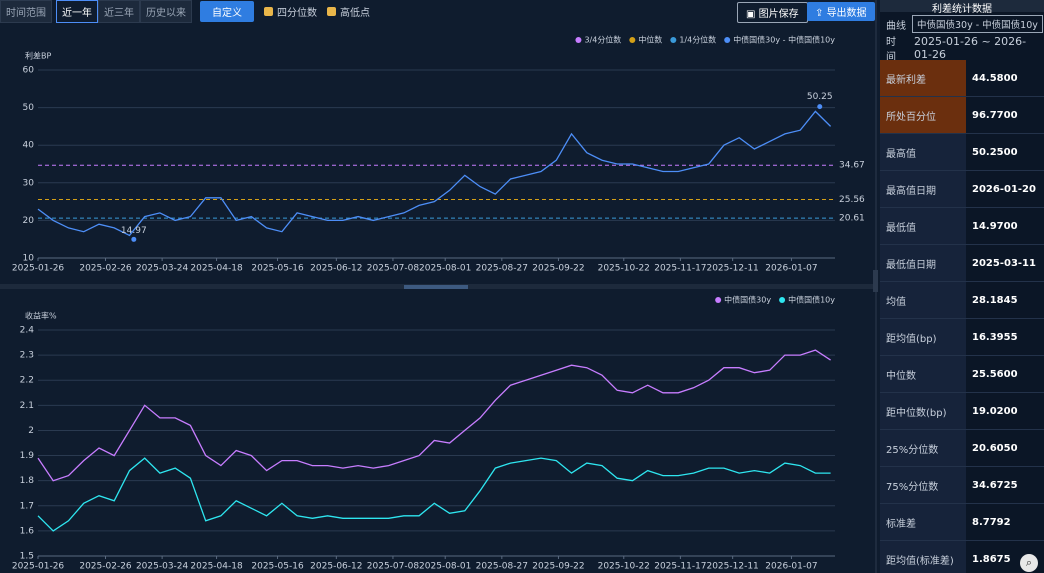 The width and height of the screenshot is (1044, 573). I want to click on x-tick-label: 2025-06-12, so click(336, 567).